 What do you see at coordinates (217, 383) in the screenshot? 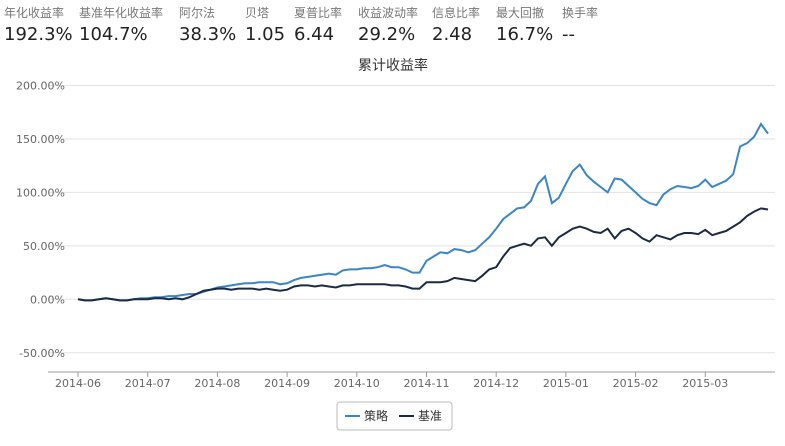
I see `x-tick-label: 2014-08` at bounding box center [217, 383].